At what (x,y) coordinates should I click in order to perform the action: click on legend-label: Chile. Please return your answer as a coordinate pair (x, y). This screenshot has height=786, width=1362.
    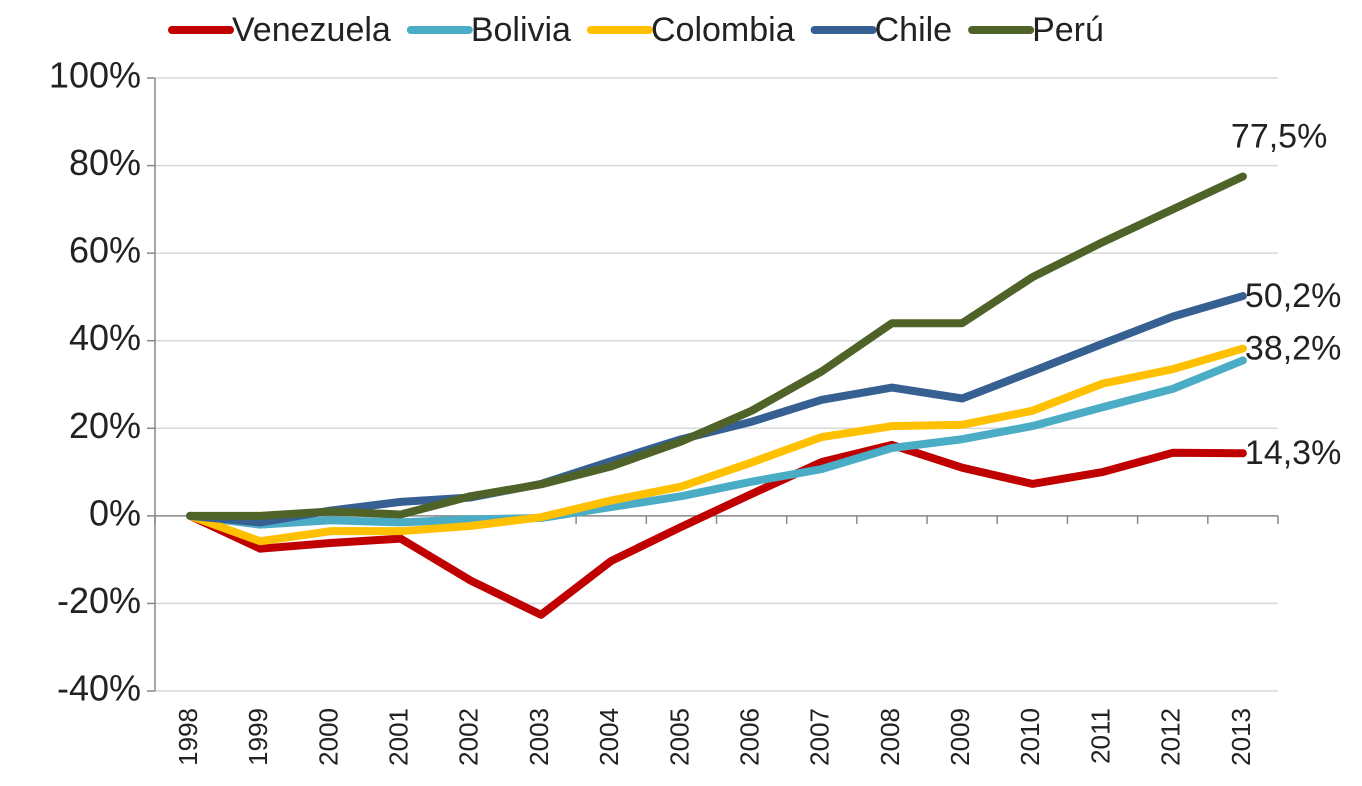
    Looking at the image, I should click on (913, 30).